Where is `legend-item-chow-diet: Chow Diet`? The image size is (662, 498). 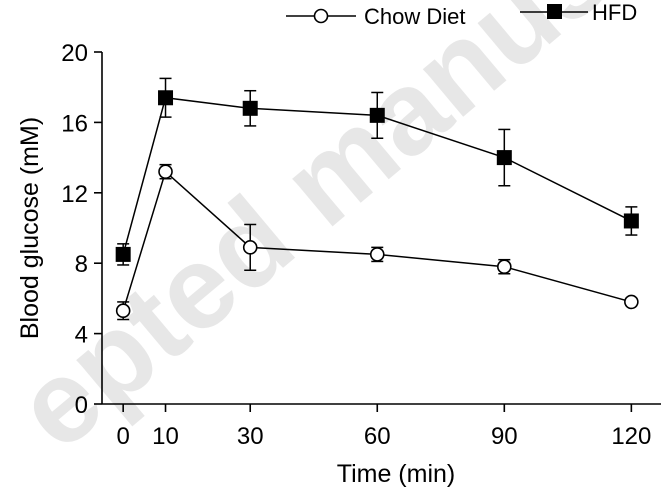 legend-item-chow-diet: Chow Diet is located at coordinates (375, 16).